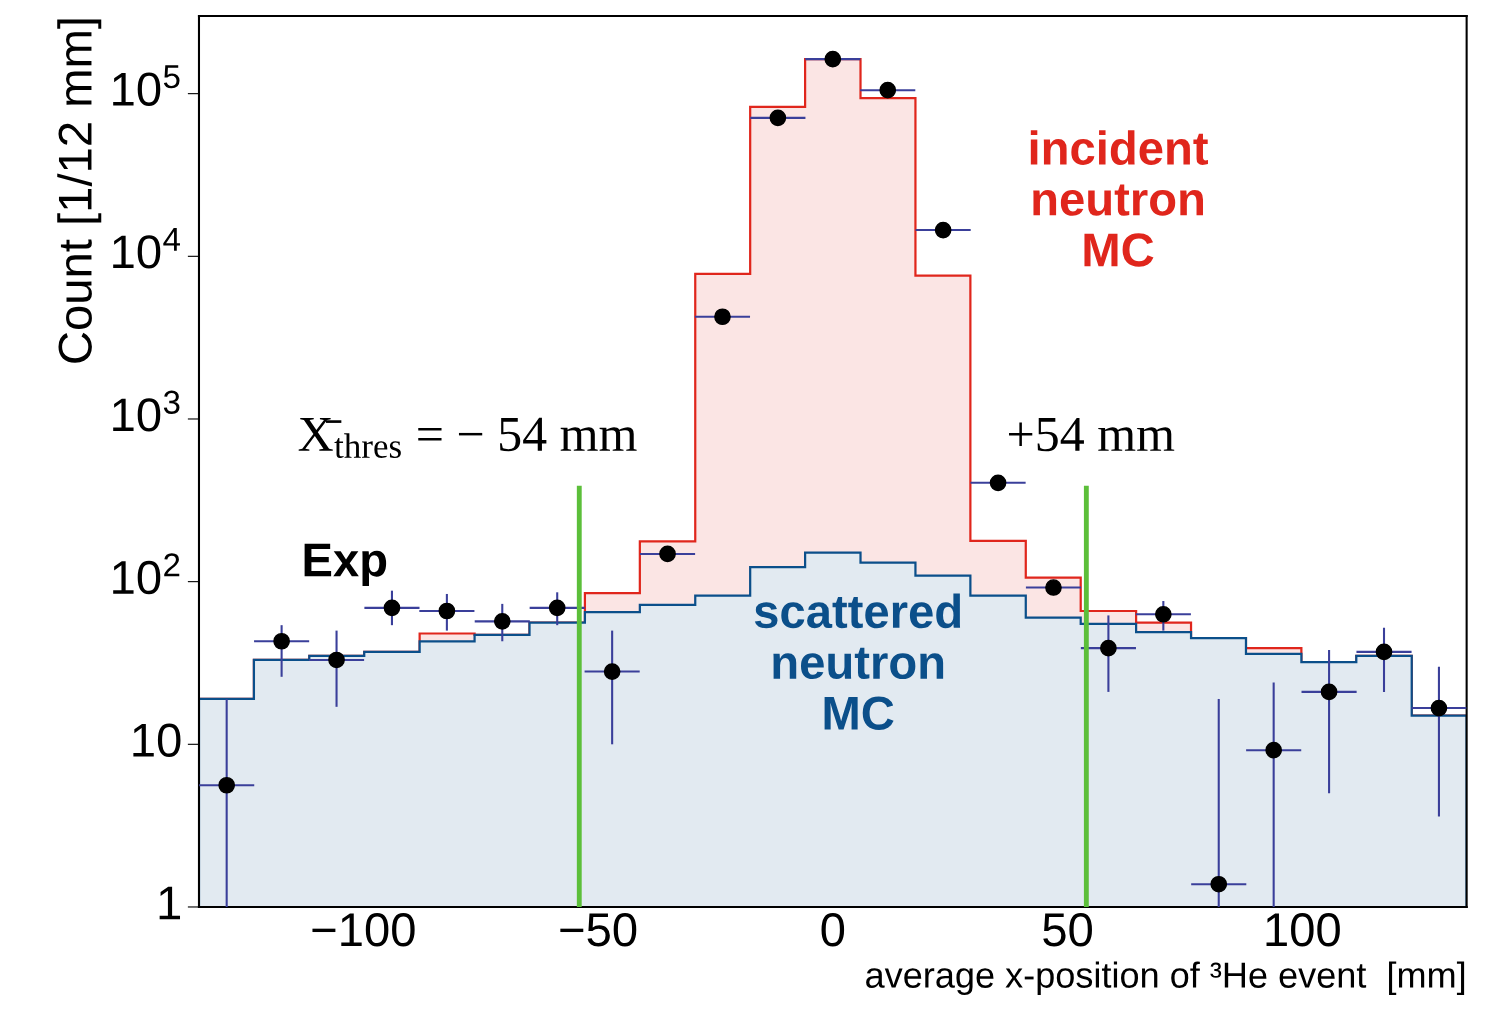 The width and height of the screenshot is (1512, 1035). I want to click on series-label: scattered neutron MC, so click(857, 661).